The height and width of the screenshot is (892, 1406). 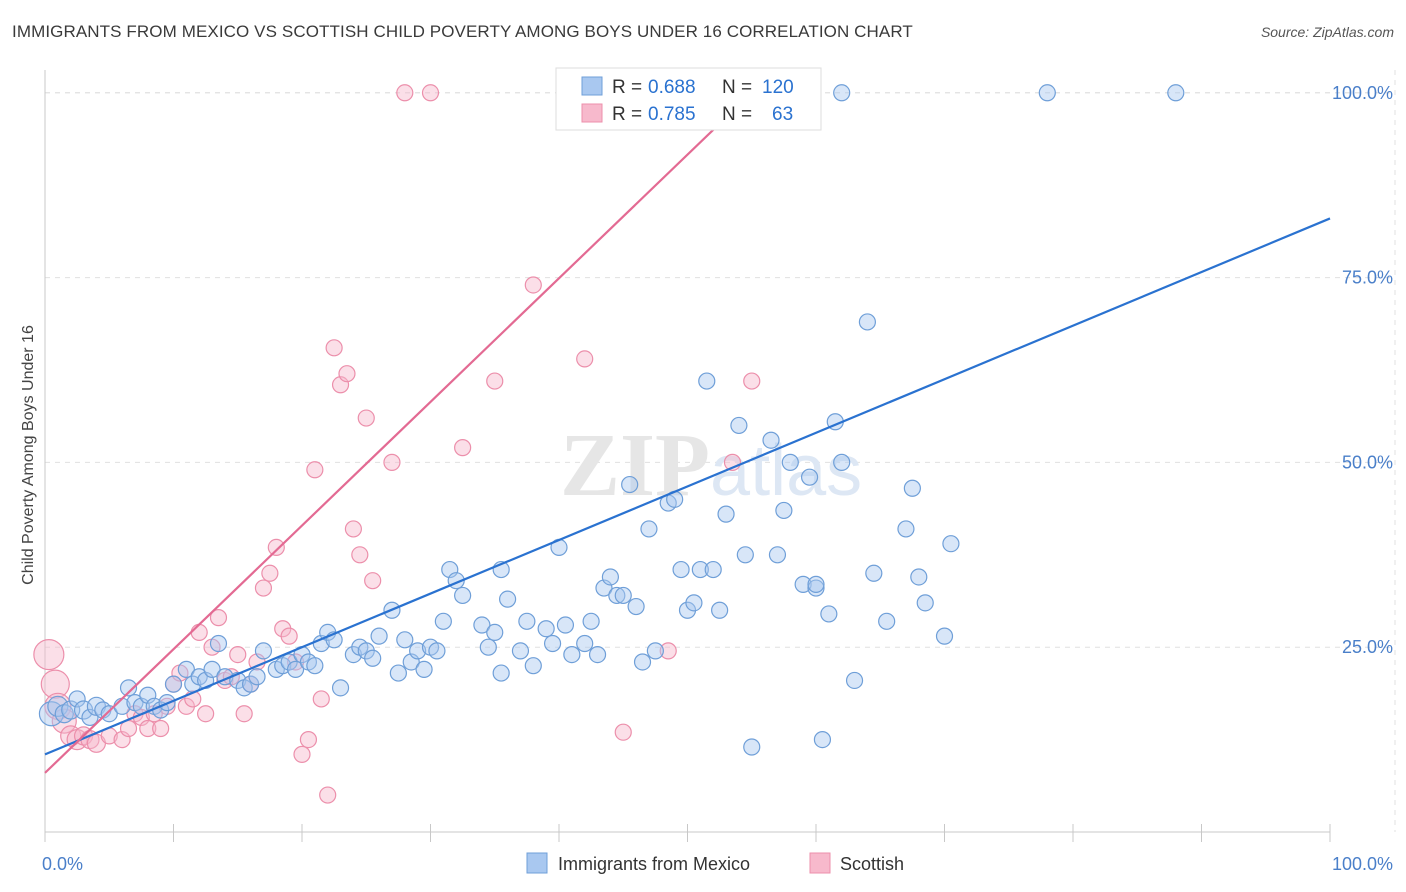 I want to click on stats-r-value-mexico: 0.688, so click(x=672, y=87).